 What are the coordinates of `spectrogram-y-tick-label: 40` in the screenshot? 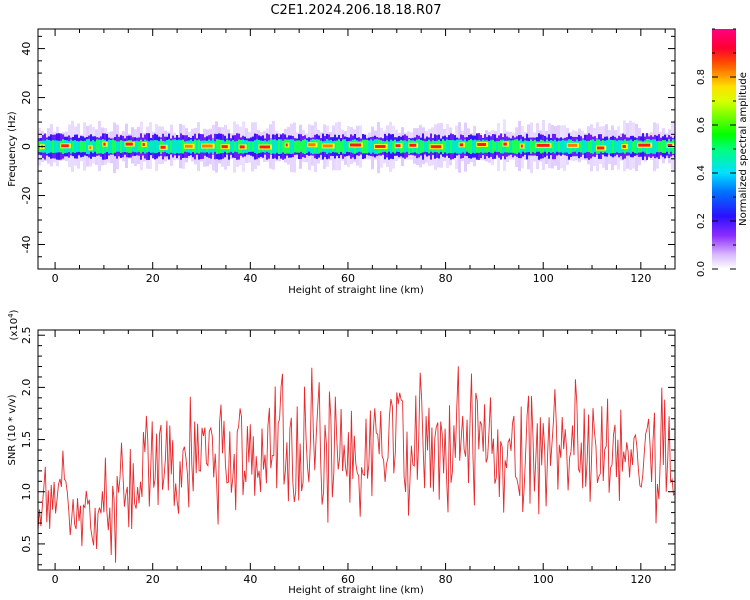 It's located at (26, 49).